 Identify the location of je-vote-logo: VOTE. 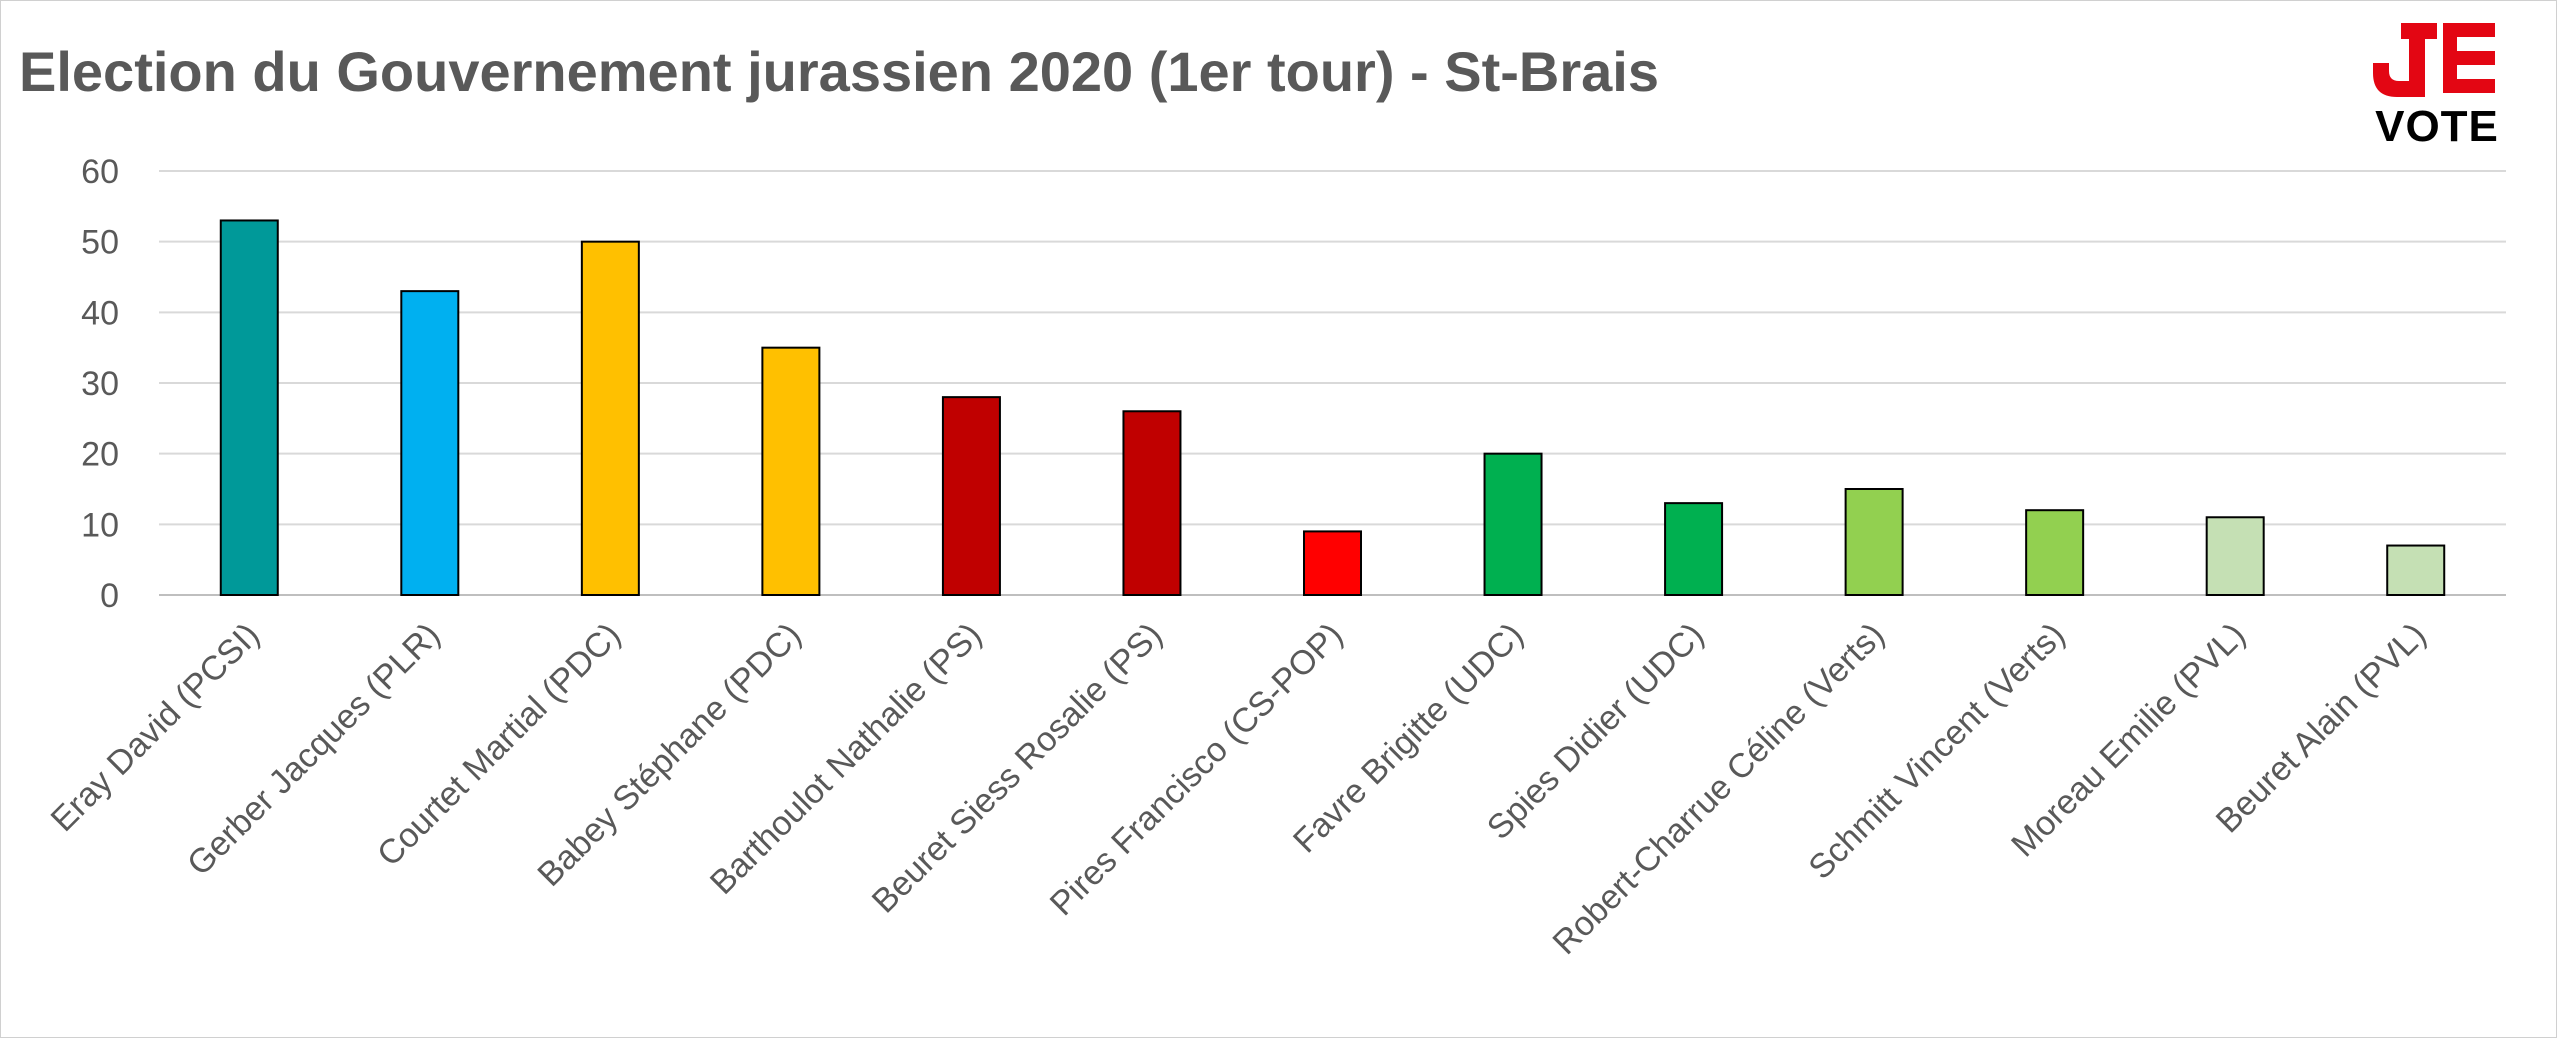
(2437, 85).